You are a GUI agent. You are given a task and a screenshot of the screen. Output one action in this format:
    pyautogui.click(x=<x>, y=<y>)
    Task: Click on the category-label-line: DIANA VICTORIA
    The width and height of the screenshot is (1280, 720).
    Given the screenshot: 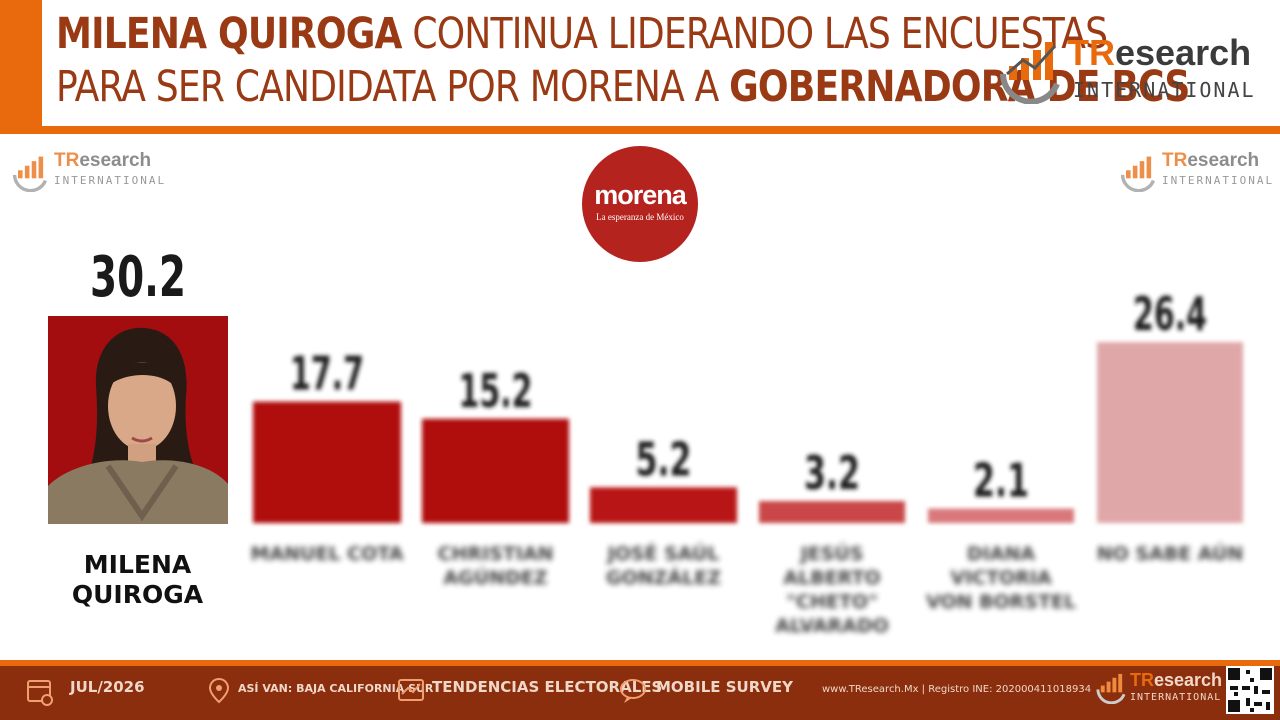 What is the action you would take?
    pyautogui.click(x=1001, y=566)
    